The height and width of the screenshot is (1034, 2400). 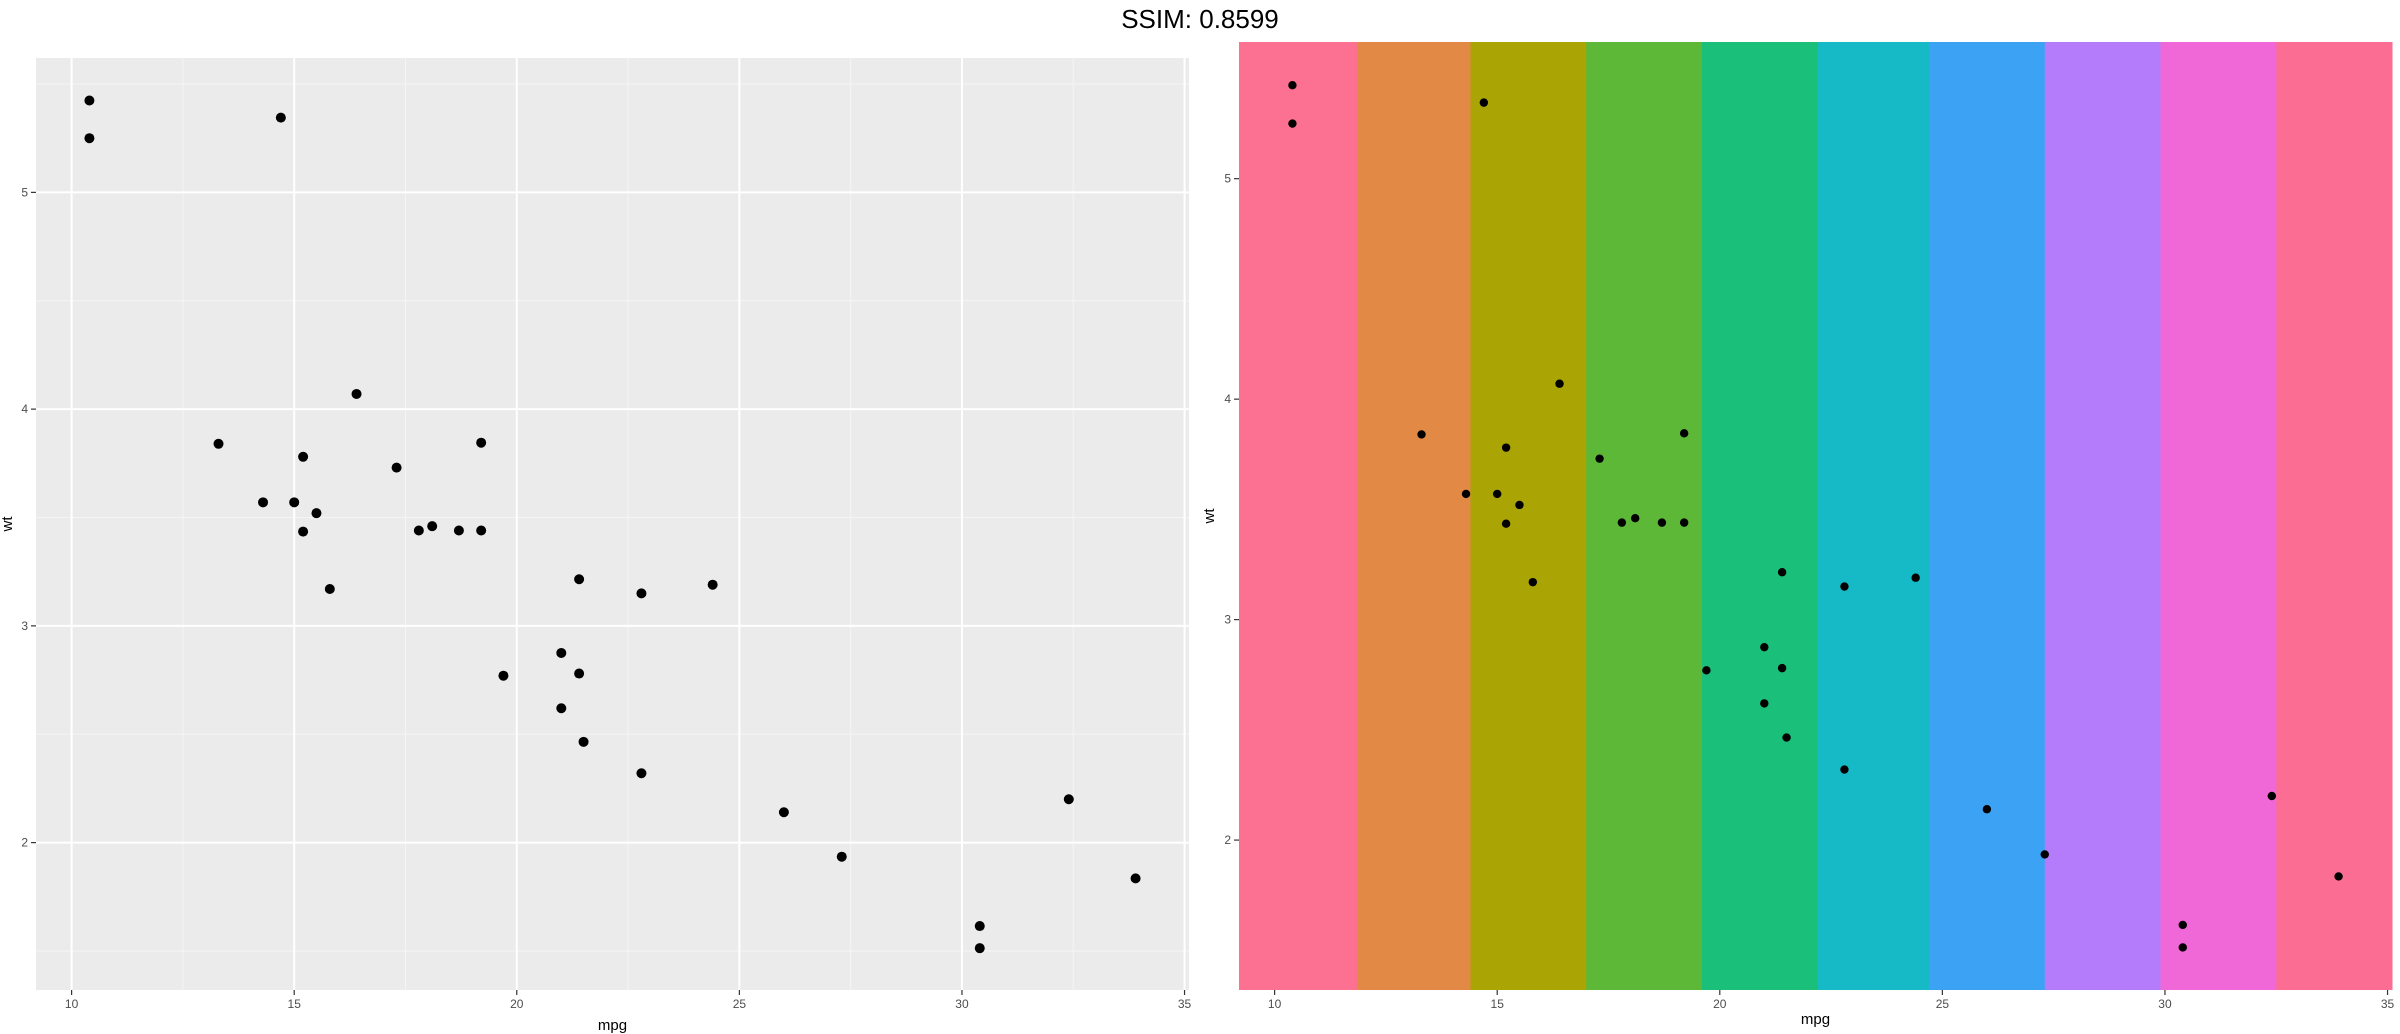 What do you see at coordinates (1720, 1004) in the screenshot?
I see `x-tick-label: 20` at bounding box center [1720, 1004].